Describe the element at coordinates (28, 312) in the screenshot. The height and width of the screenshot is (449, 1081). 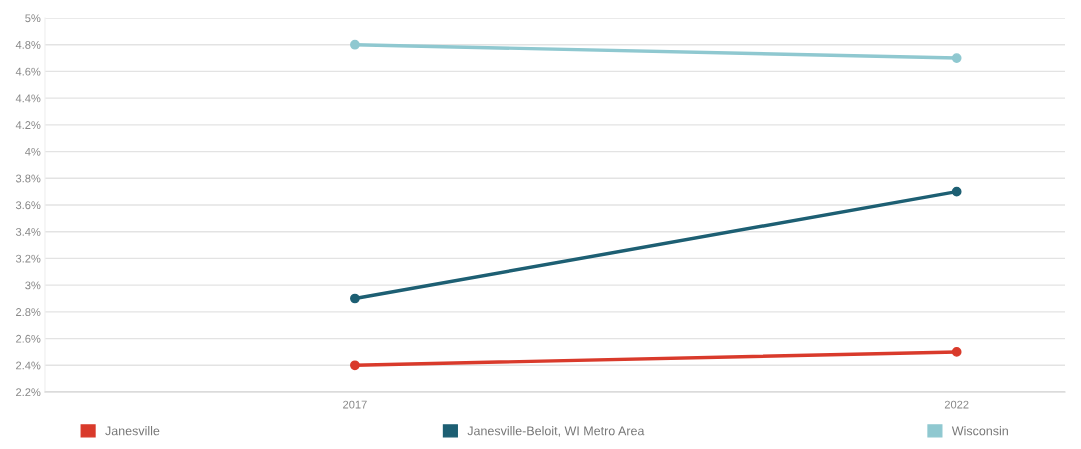
I see `y-tick-label: 2.8%` at that location.